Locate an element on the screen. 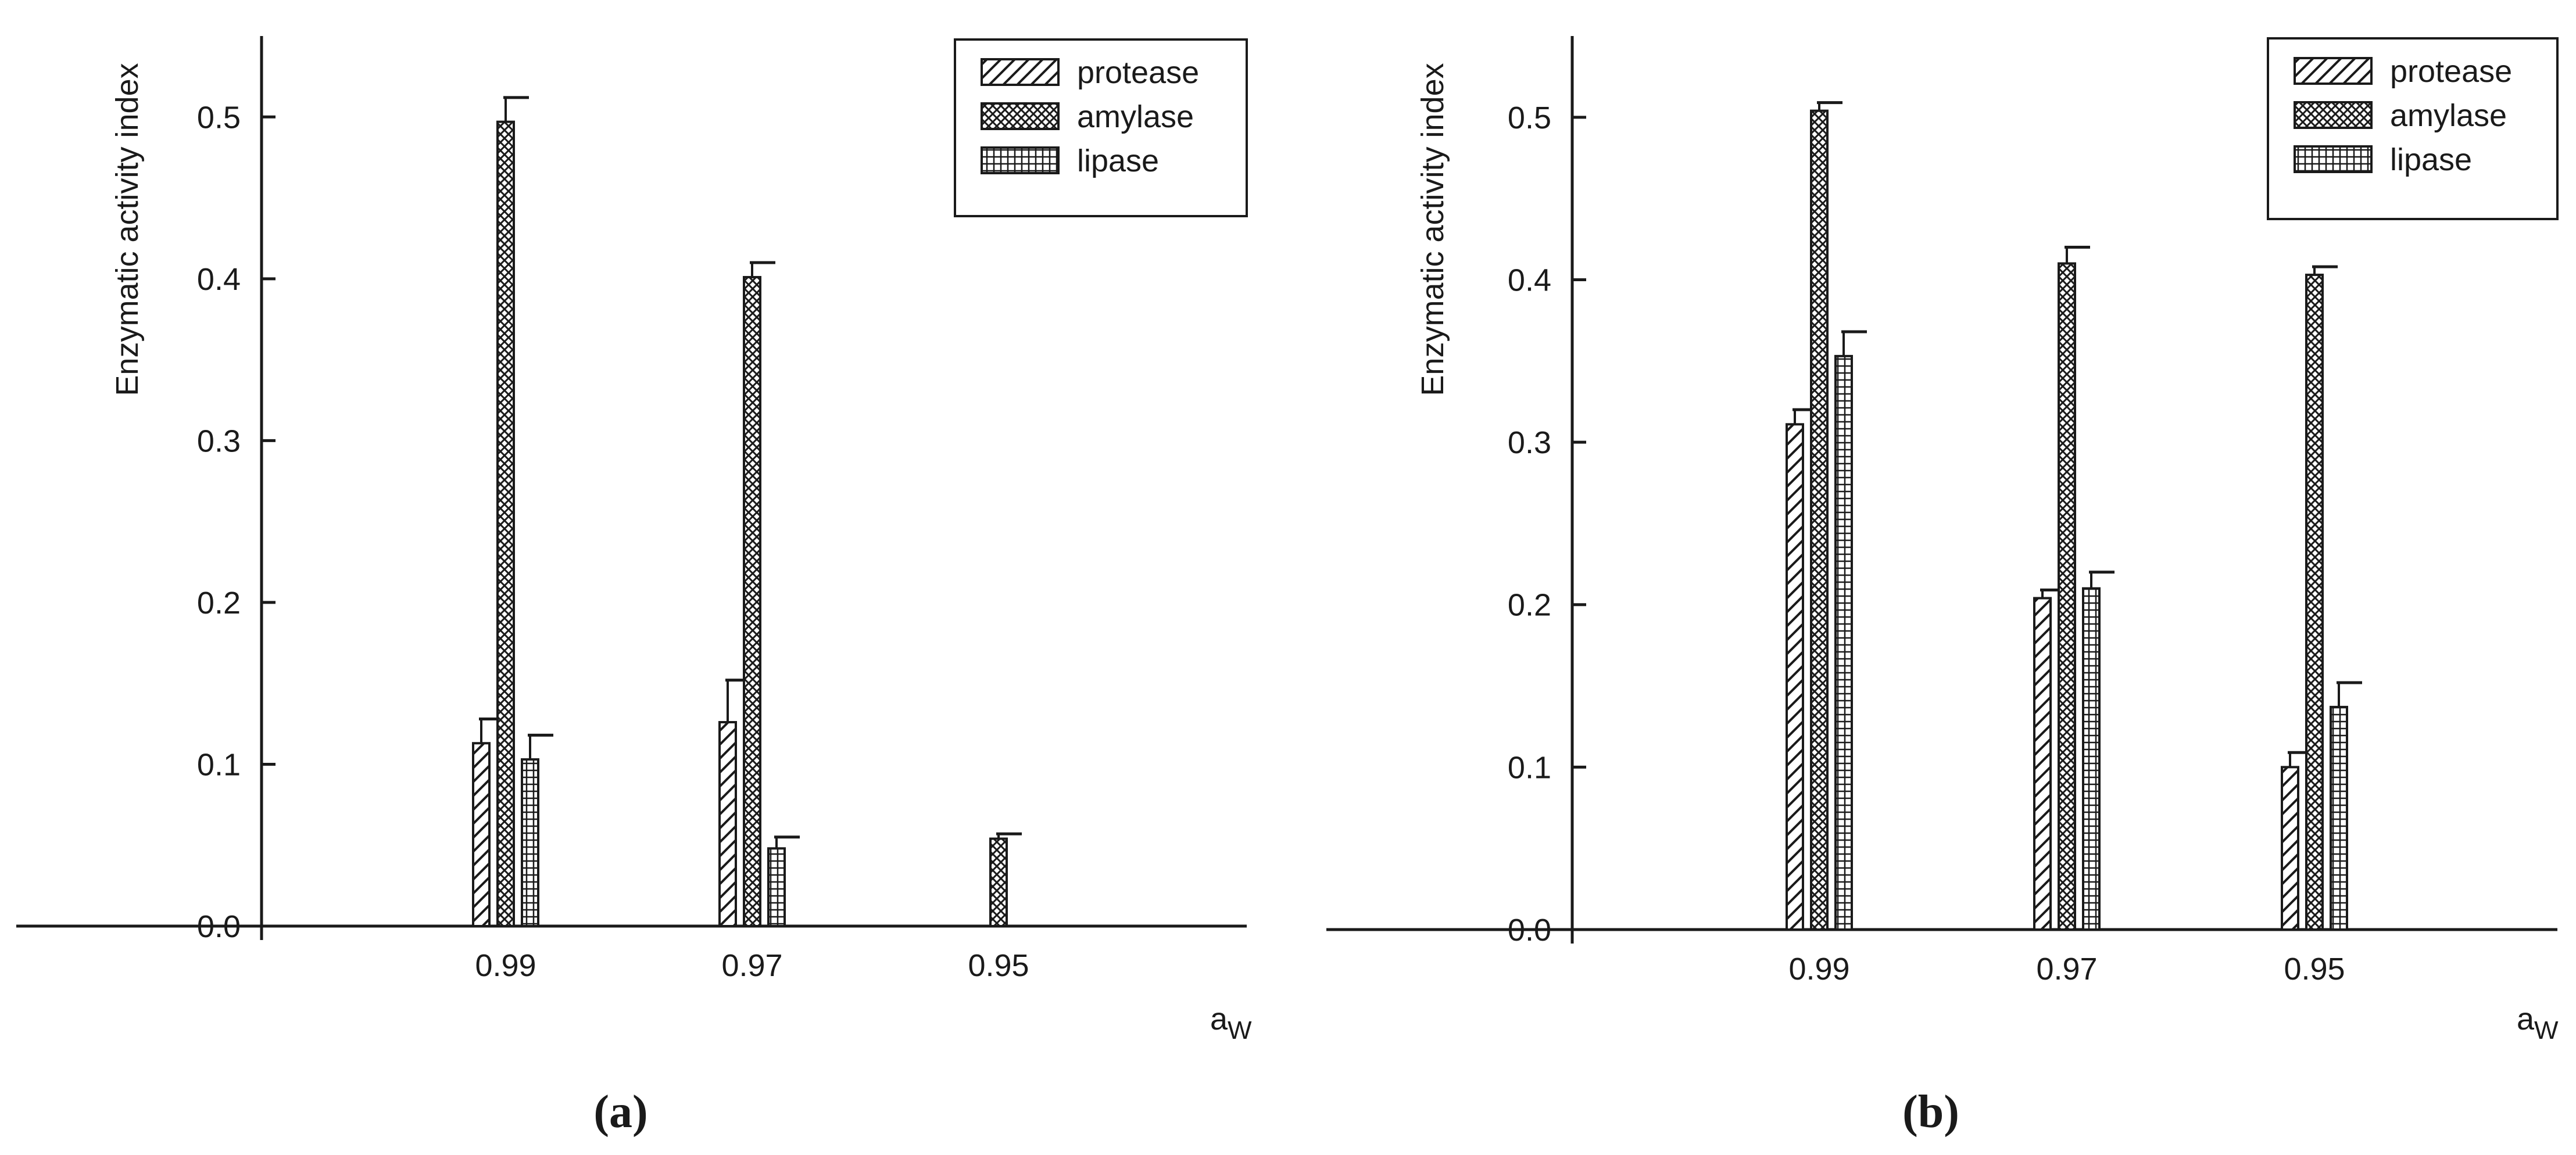  bar-lipase-0.95 is located at coordinates (2339, 818).